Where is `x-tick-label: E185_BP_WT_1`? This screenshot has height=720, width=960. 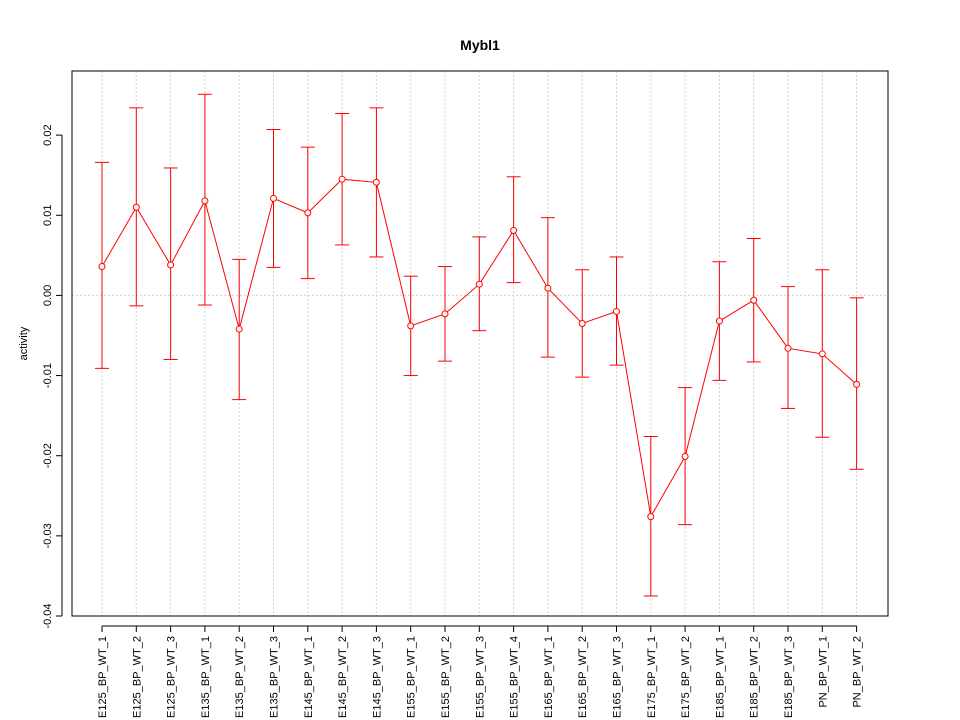
x-tick-label: E185_BP_WT_1 is located at coordinates (720, 677).